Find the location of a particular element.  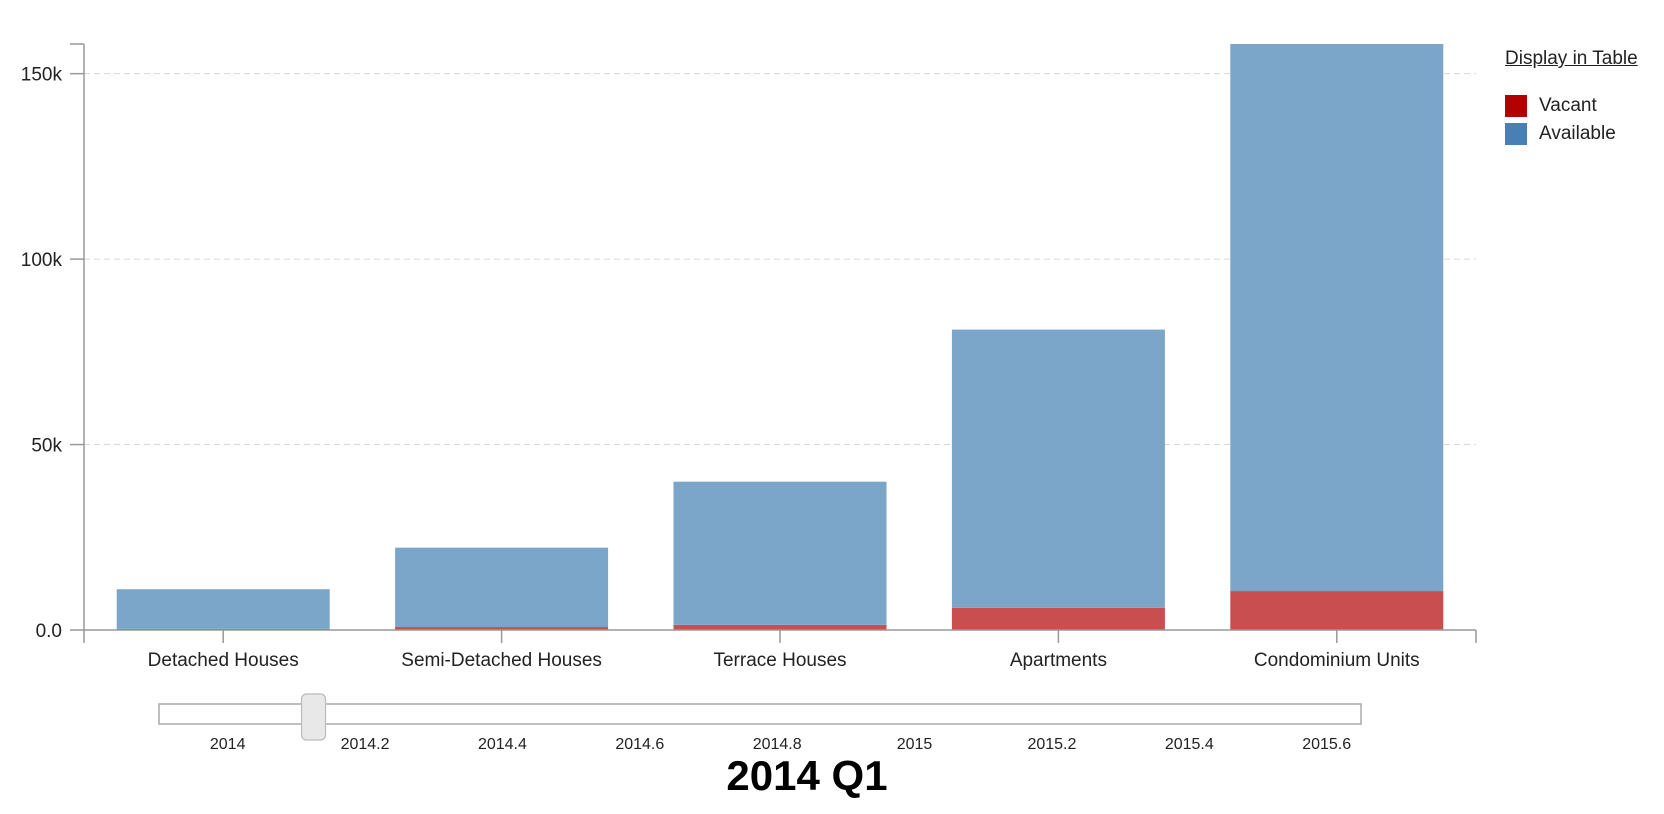

slider-tick-label: 2015.4 is located at coordinates (1189, 744).